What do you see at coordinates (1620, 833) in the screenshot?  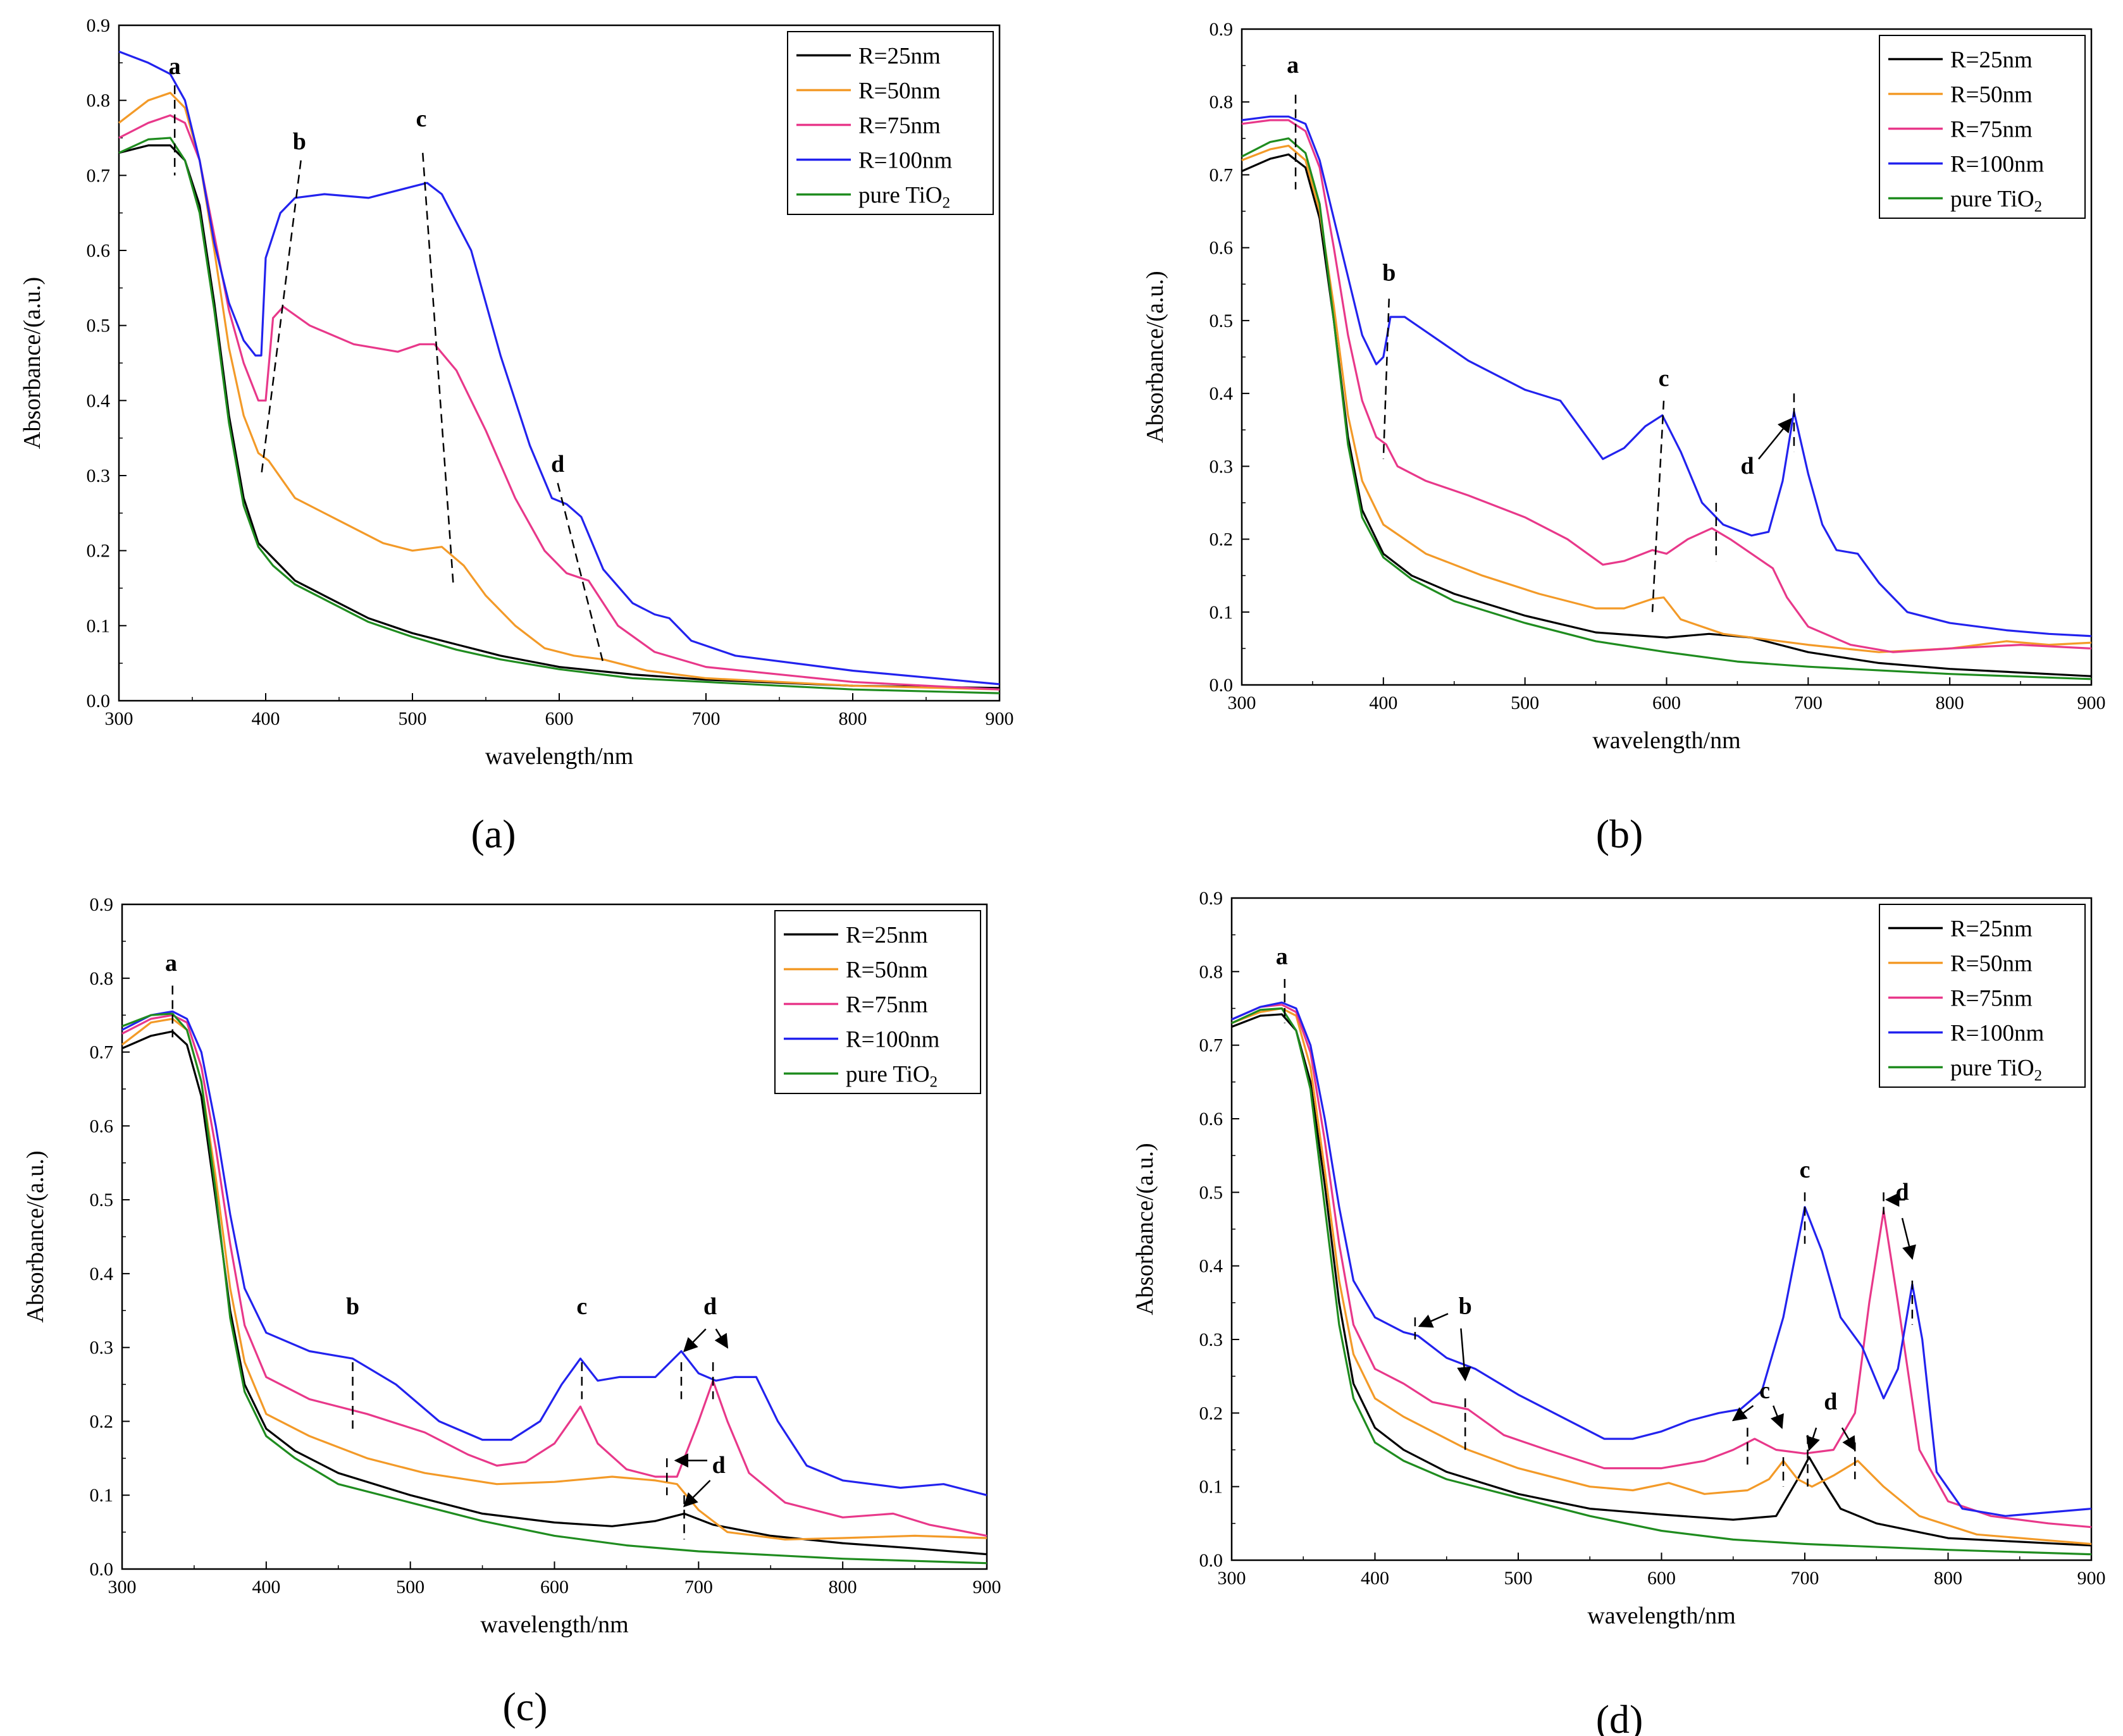 I see `panel-label: (b)` at bounding box center [1620, 833].